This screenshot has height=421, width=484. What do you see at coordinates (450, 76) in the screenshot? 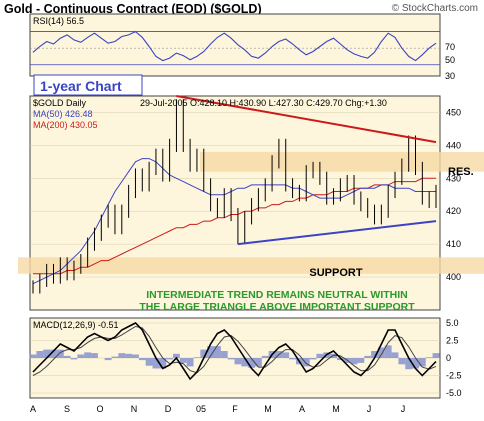
I see `rsi-tick-30: 30` at bounding box center [450, 76].